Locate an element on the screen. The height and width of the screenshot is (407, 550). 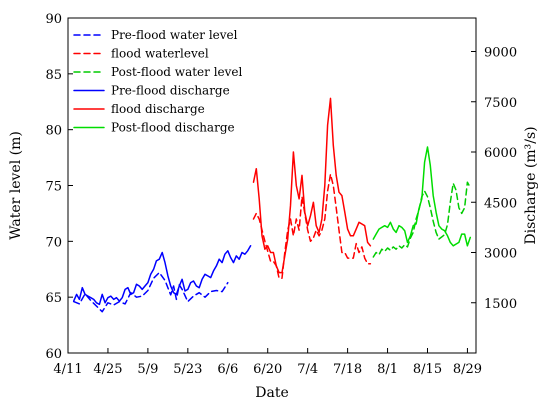
legend-label: Post-flood water level is located at coordinates (177, 72).